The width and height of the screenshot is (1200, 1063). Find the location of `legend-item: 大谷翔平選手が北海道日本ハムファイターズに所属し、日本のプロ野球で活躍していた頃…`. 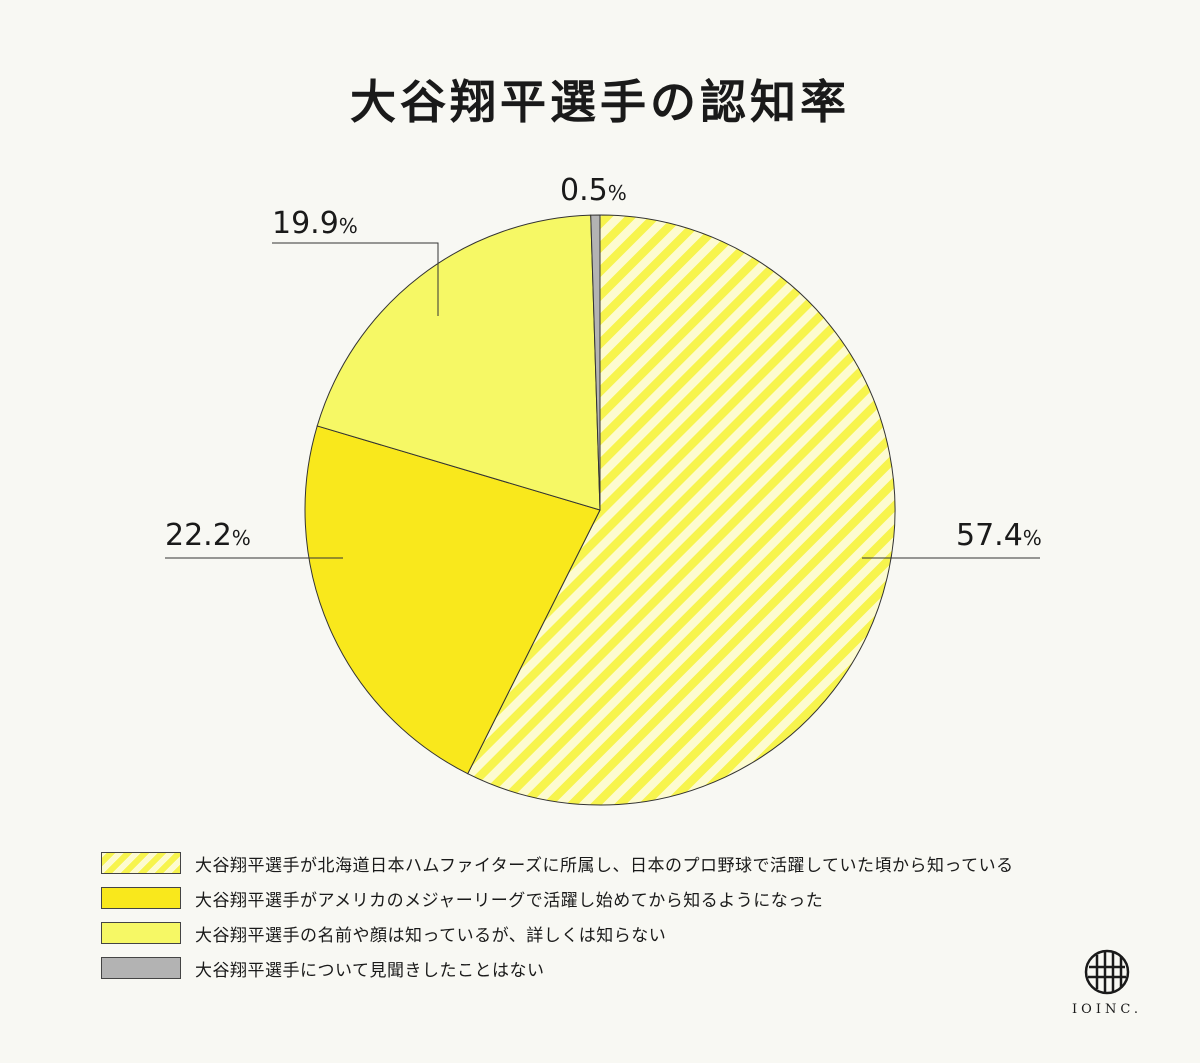

legend-item: 大谷翔平選手が北海道日本ハムファイターズに所属し、日本のプロ野球で活躍していた頃… is located at coordinates (557, 863).